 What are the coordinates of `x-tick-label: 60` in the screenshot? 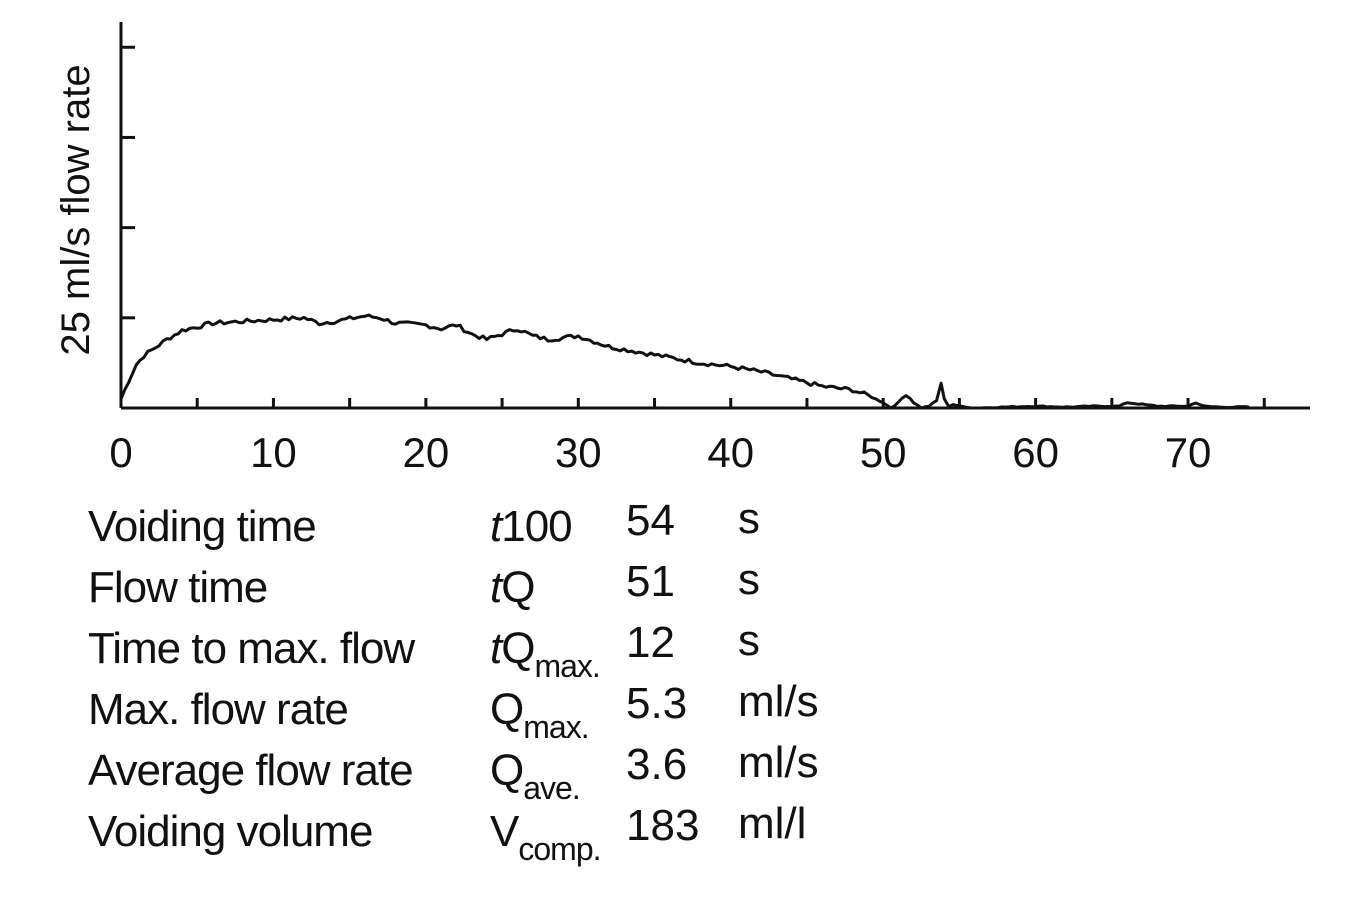 It's located at (1035, 452).